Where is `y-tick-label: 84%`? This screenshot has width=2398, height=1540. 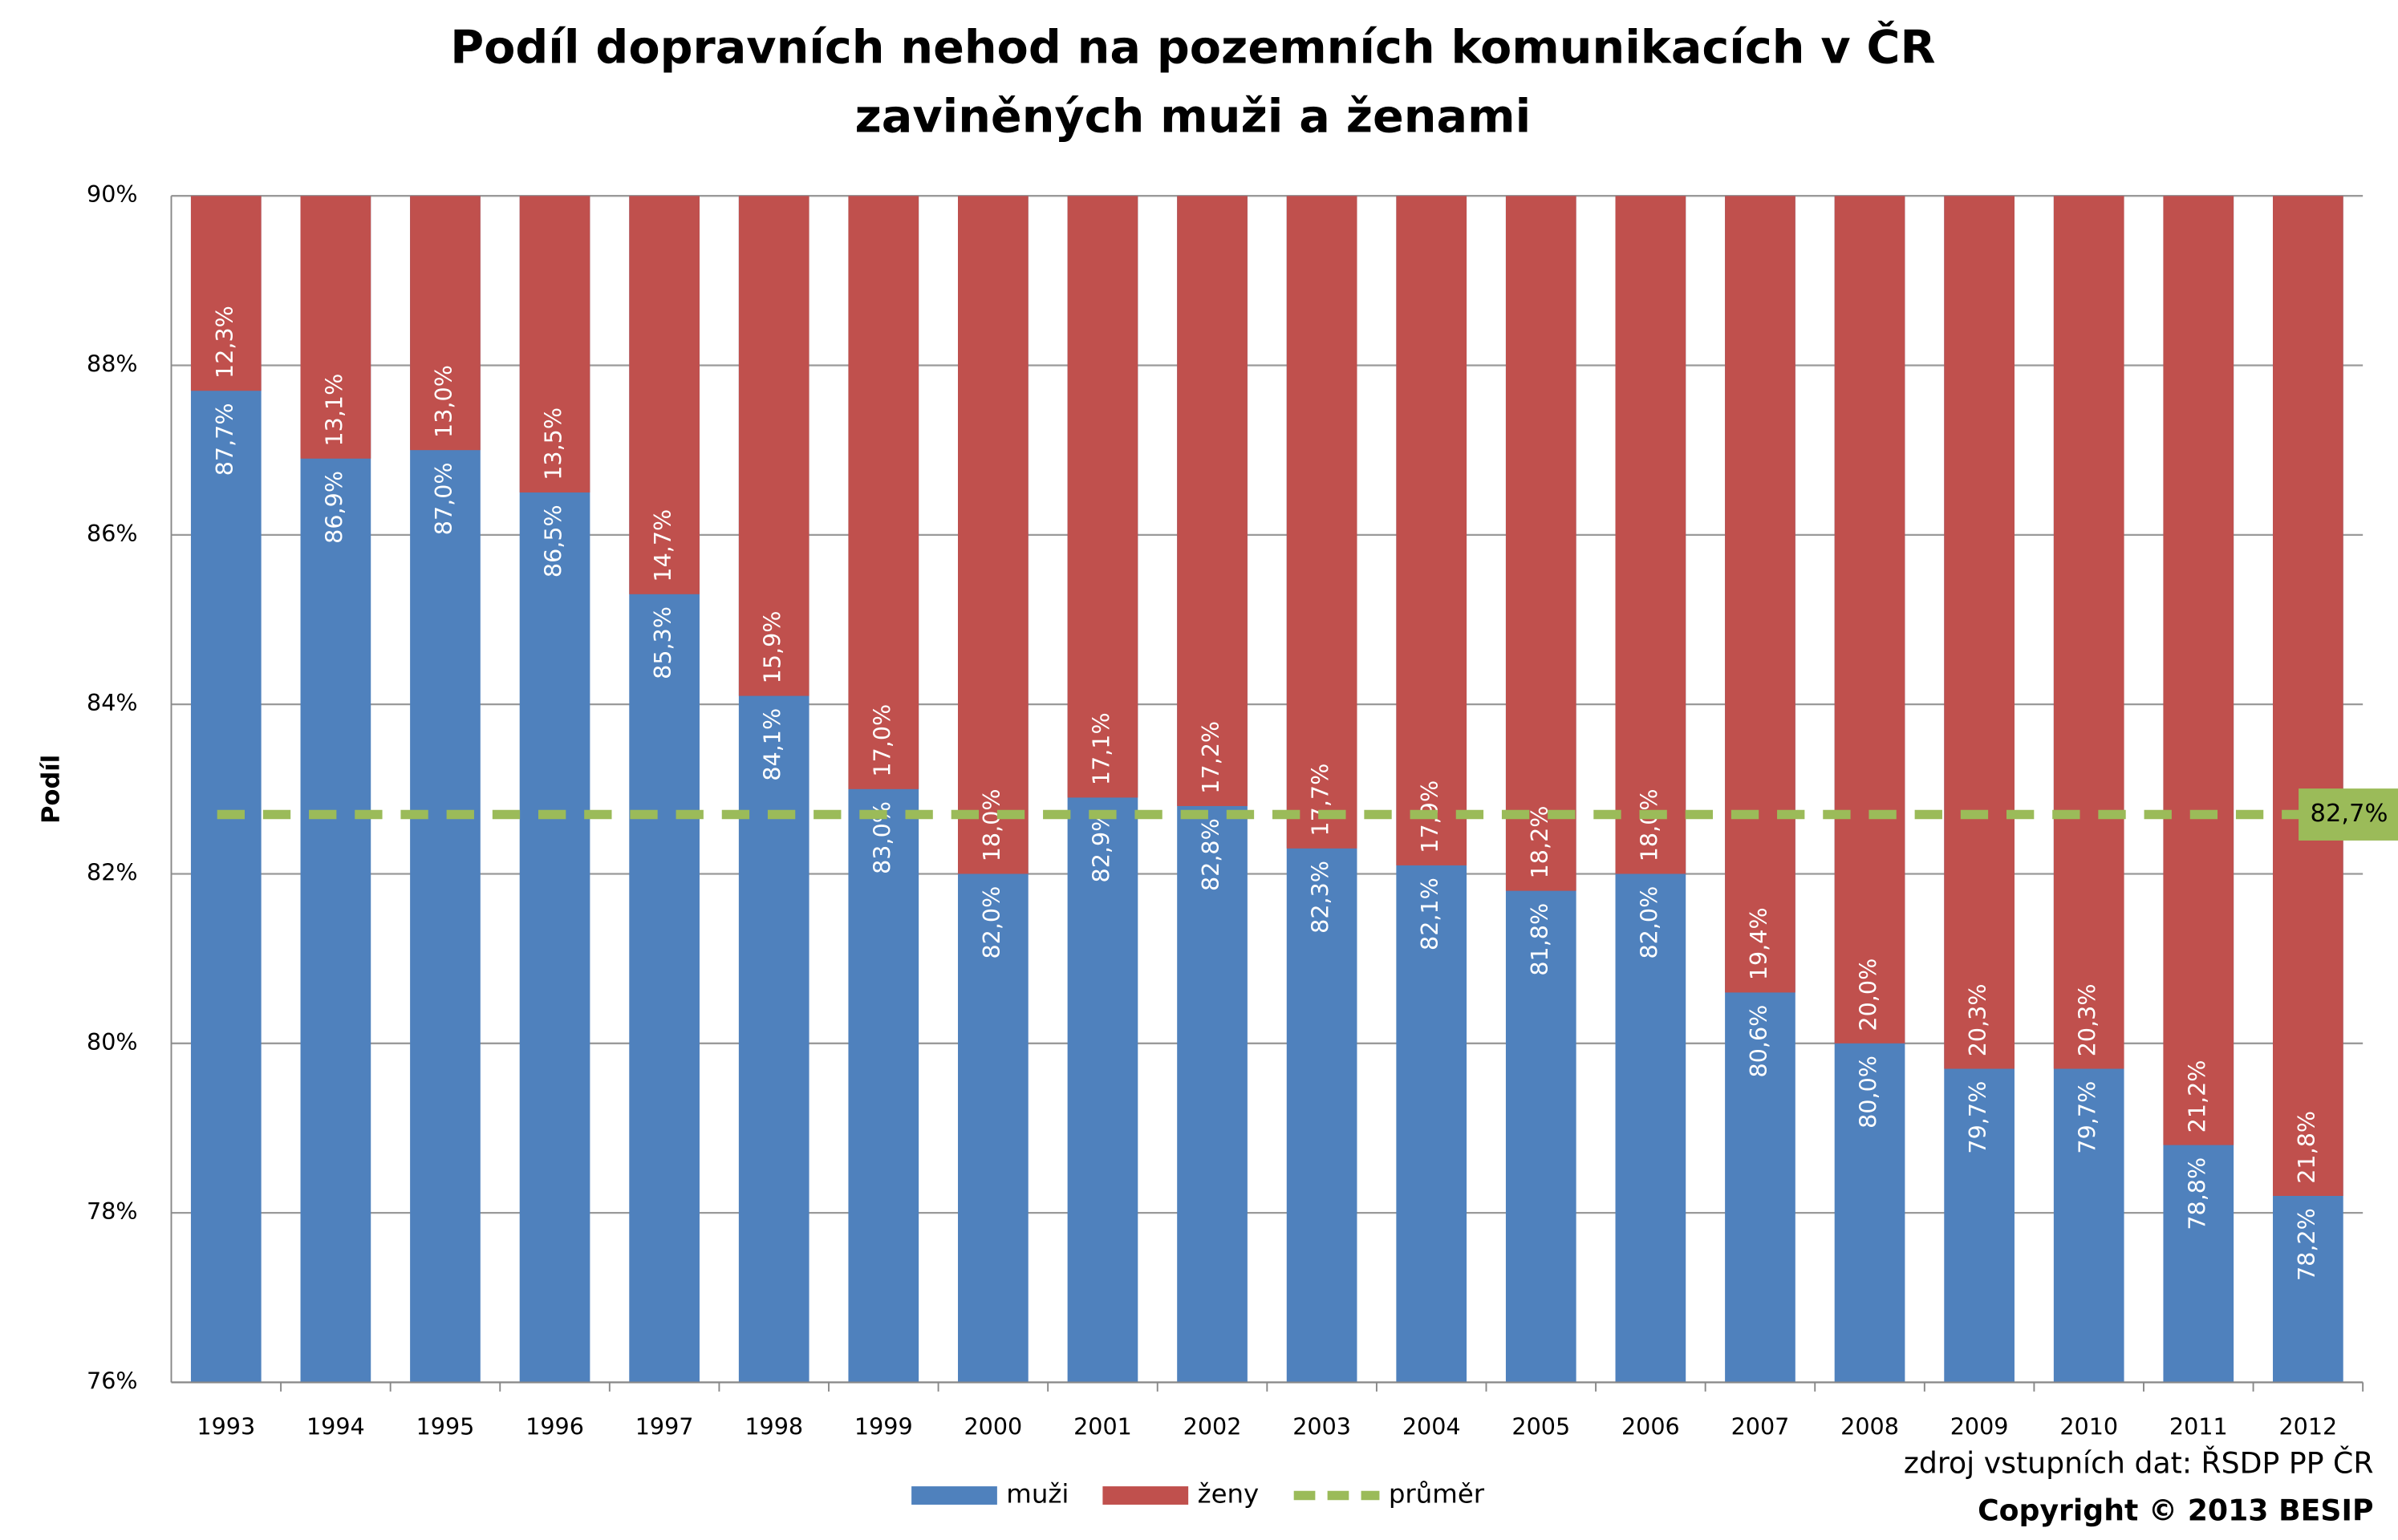
y-tick-label: 84% is located at coordinates (113, 702).